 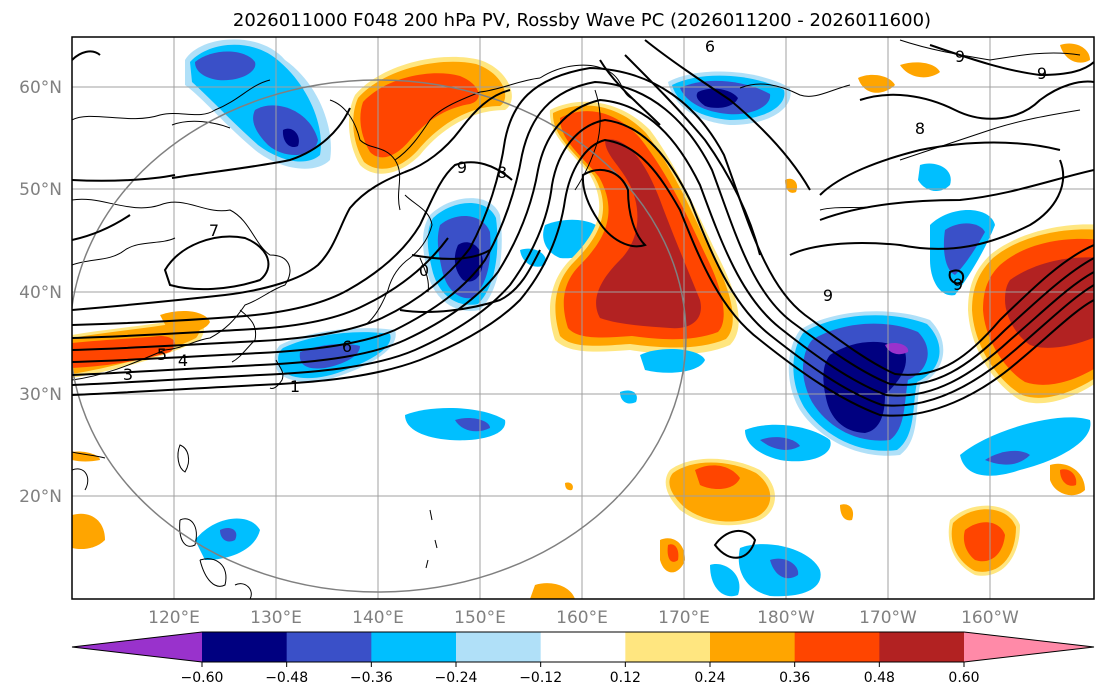 I want to click on colorbar-tick-label: 0.24, so click(x=709, y=678).